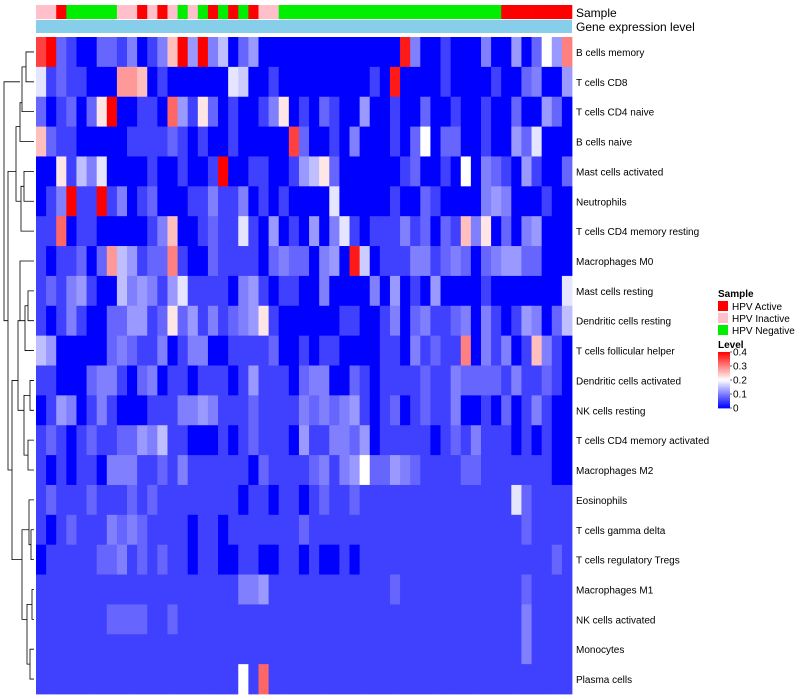 The image size is (800, 700). What do you see at coordinates (601, 202) in the screenshot?
I see `row-label: Neutrophils` at bounding box center [601, 202].